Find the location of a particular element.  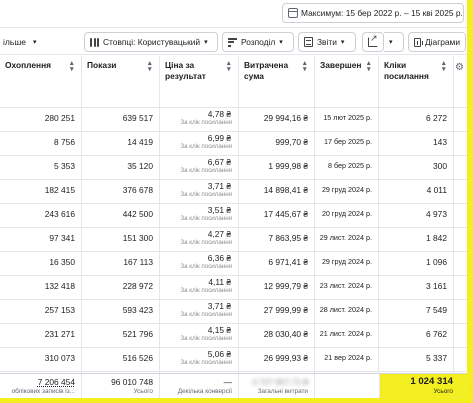

cell-impressions: 521 796 is located at coordinates (121, 336).